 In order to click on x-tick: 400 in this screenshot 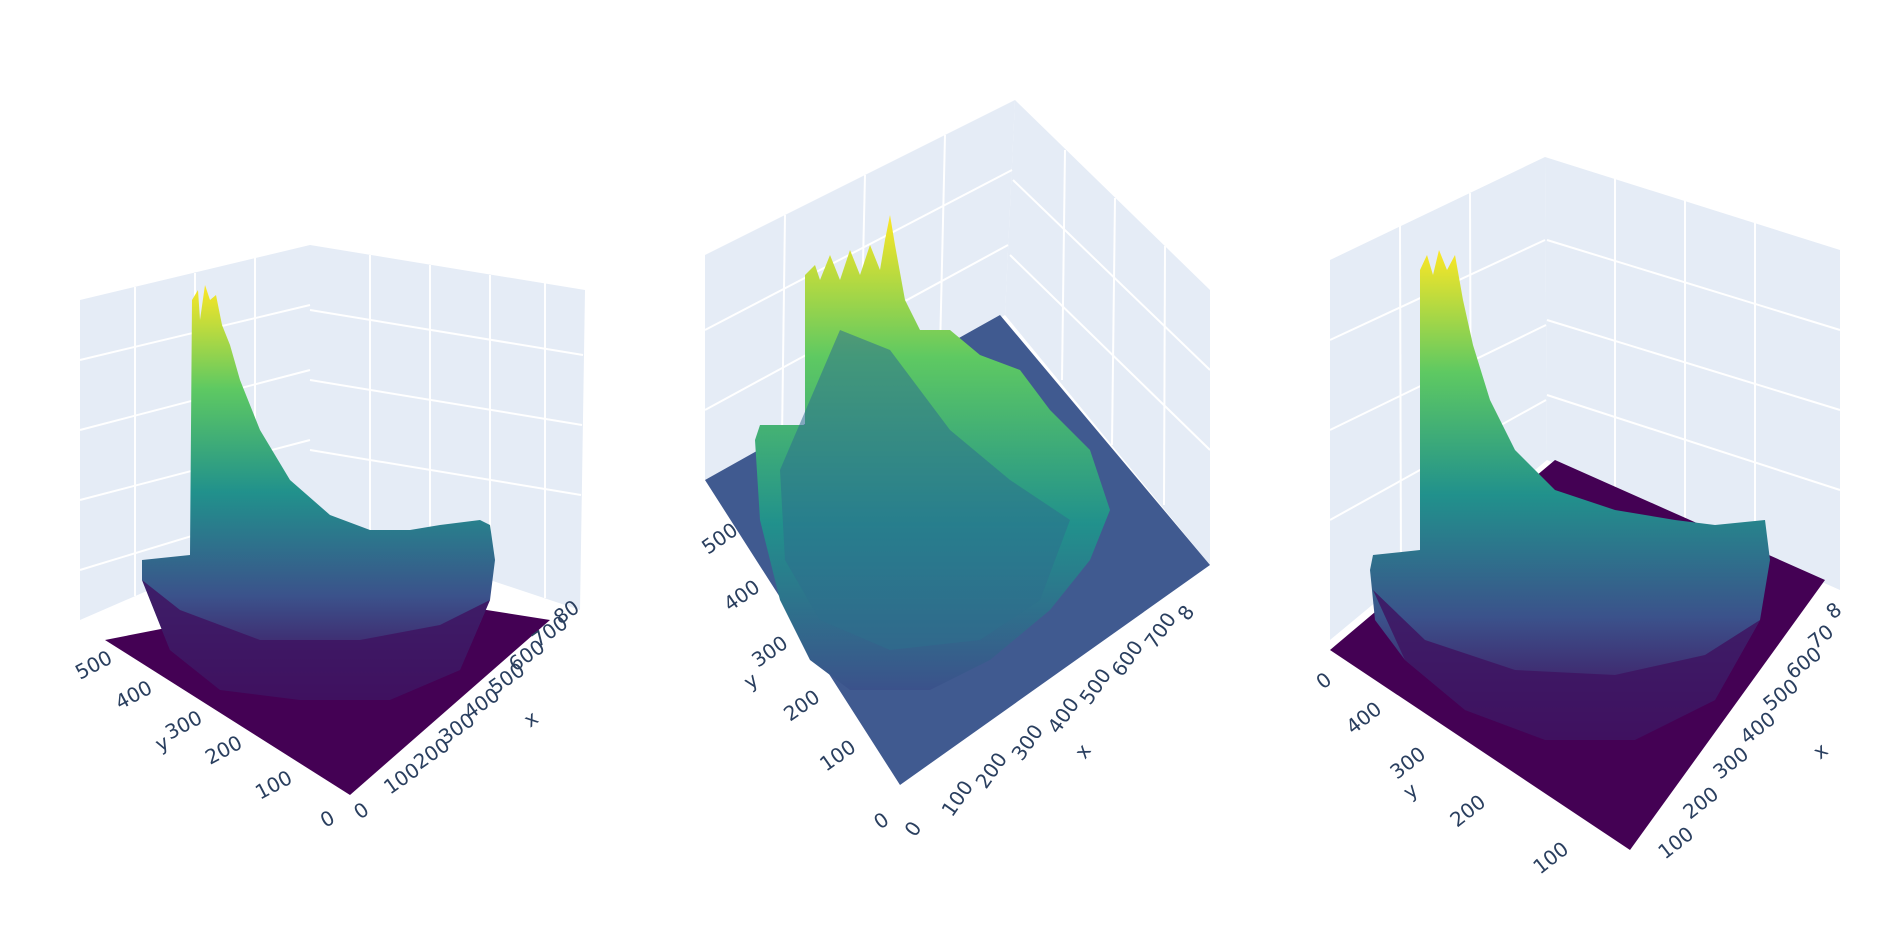, I will do `click(1063, 715)`.